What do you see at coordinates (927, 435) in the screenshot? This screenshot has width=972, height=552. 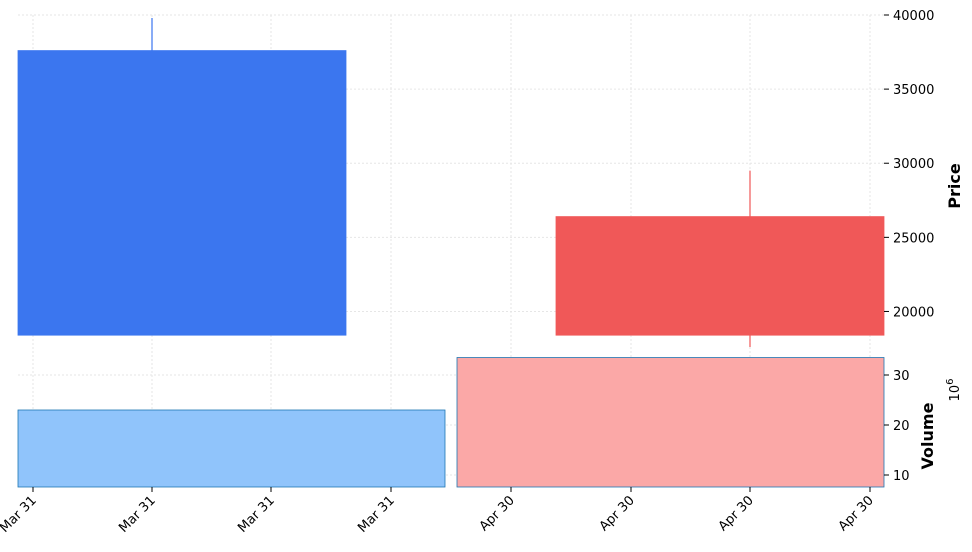 I see `volume-axis-label: Volume` at bounding box center [927, 435].